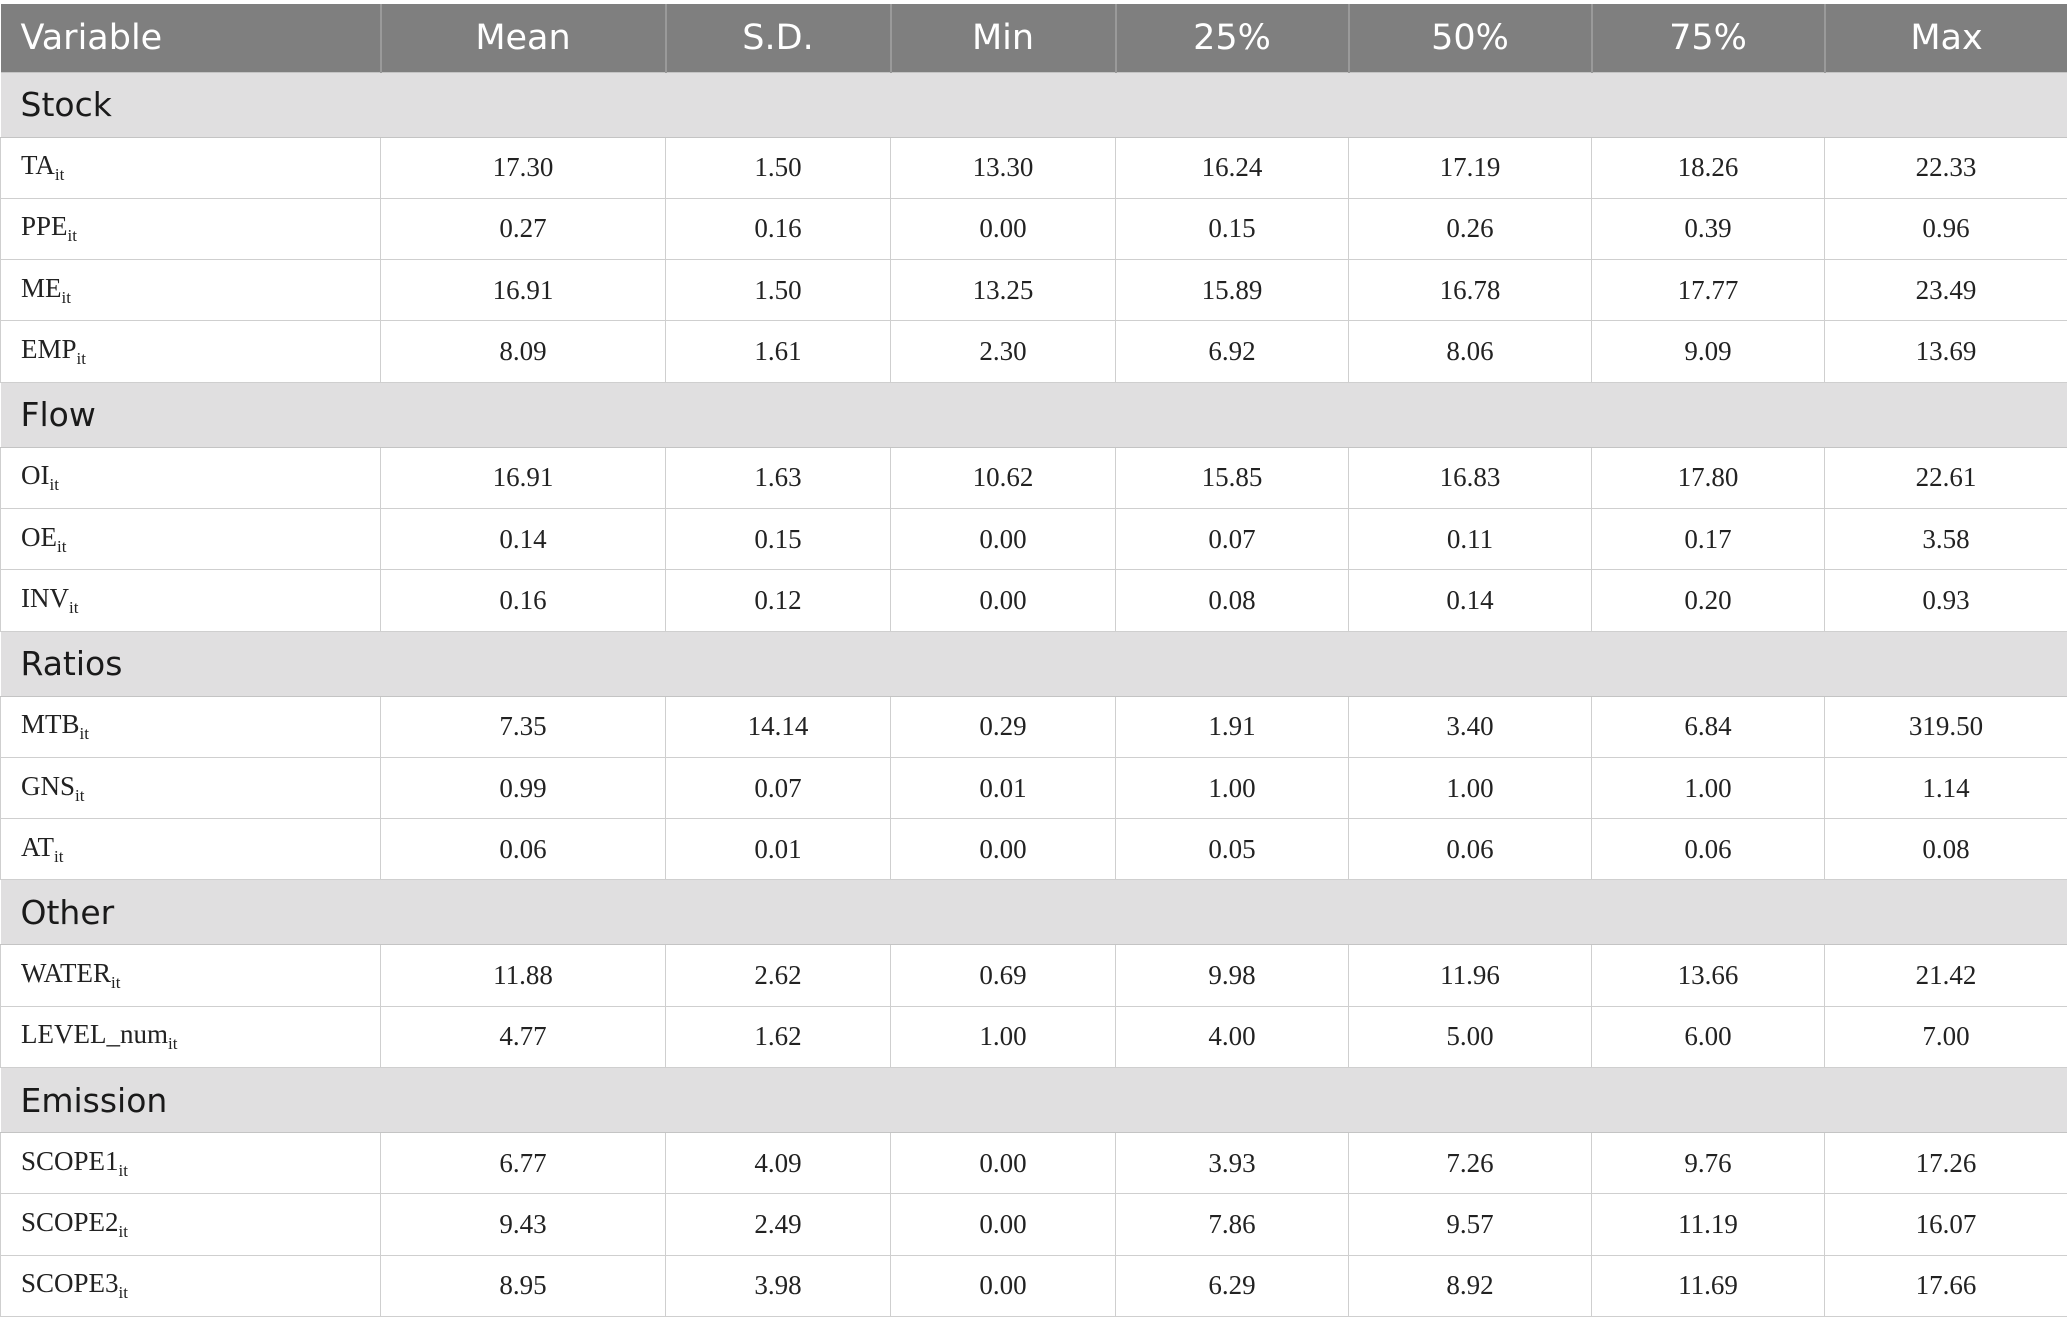 The height and width of the screenshot is (1338, 2067). I want to click on value-cell: 0.39, so click(1708, 229).